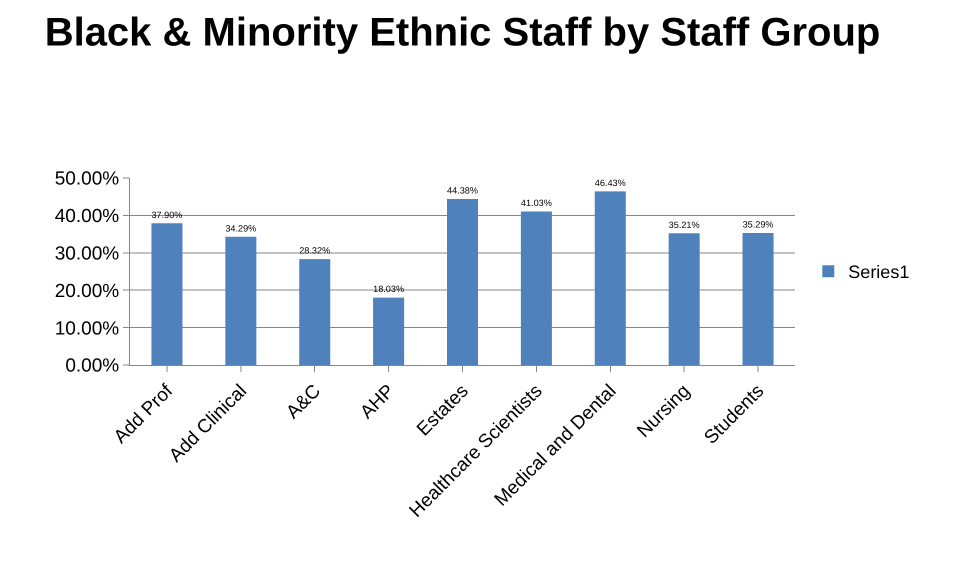 Image resolution: width=960 pixels, height=581 pixels. What do you see at coordinates (314, 251) in the screenshot?
I see `data-label: 28.32%` at bounding box center [314, 251].